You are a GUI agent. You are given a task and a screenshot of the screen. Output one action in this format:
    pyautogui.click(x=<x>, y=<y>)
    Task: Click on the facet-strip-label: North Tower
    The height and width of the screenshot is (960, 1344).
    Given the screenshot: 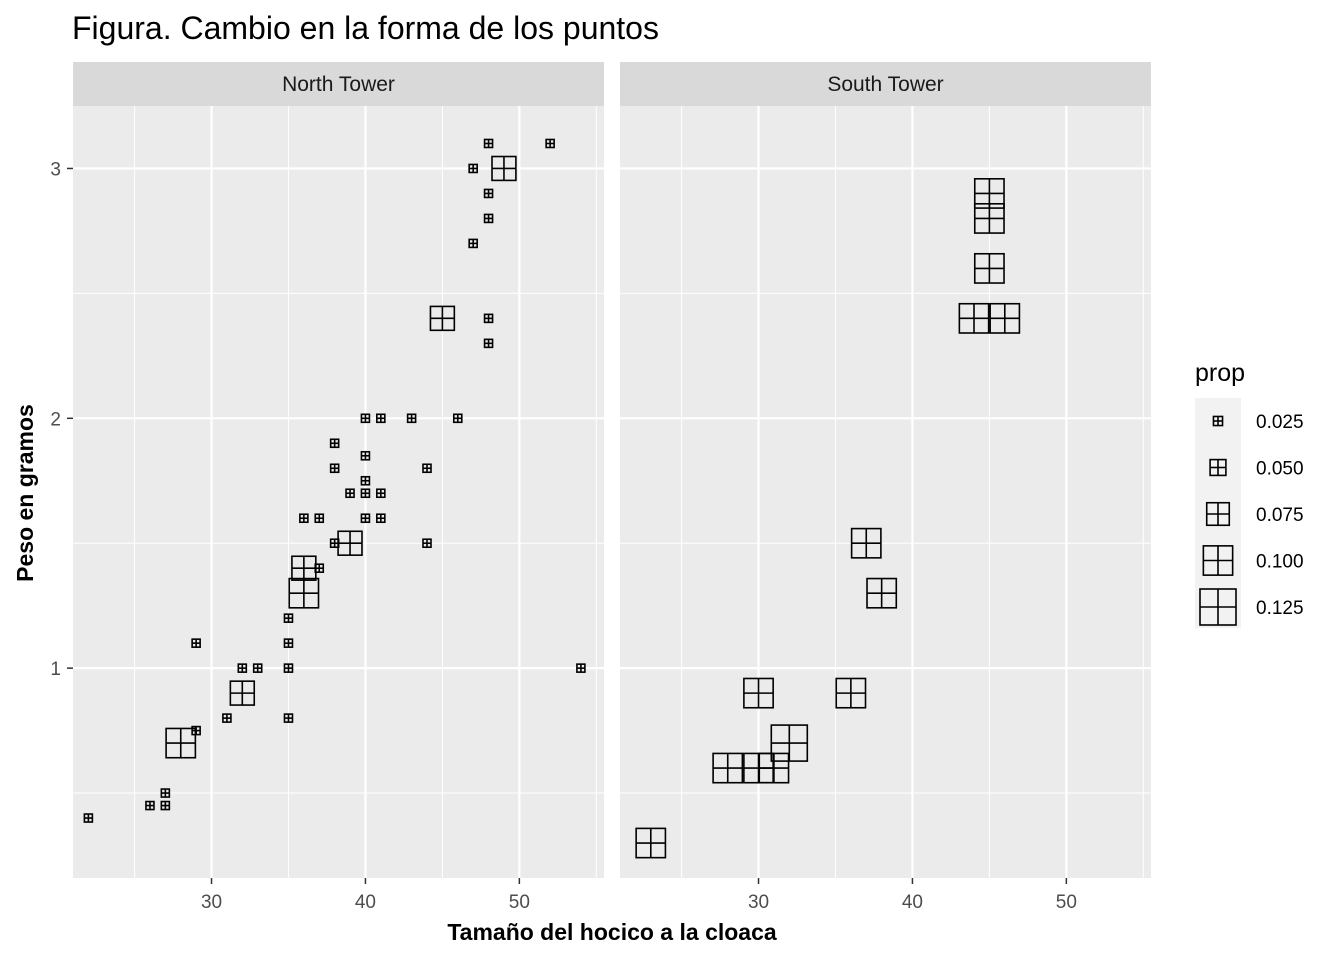 What is the action you would take?
    pyautogui.click(x=338, y=84)
    